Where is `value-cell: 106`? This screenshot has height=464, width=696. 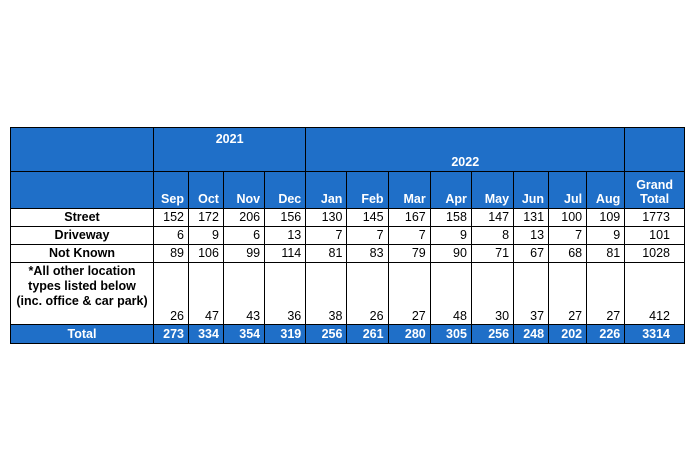
value-cell: 106 is located at coordinates (205, 253).